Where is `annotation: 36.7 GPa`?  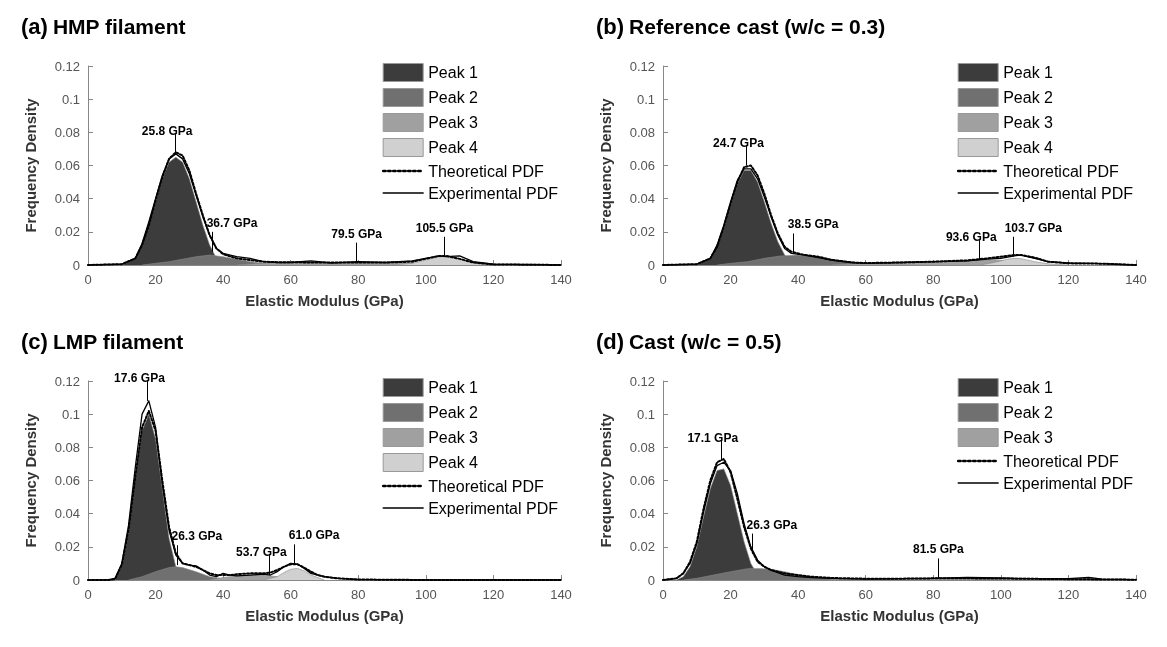 annotation: 36.7 GPa is located at coordinates (232, 222).